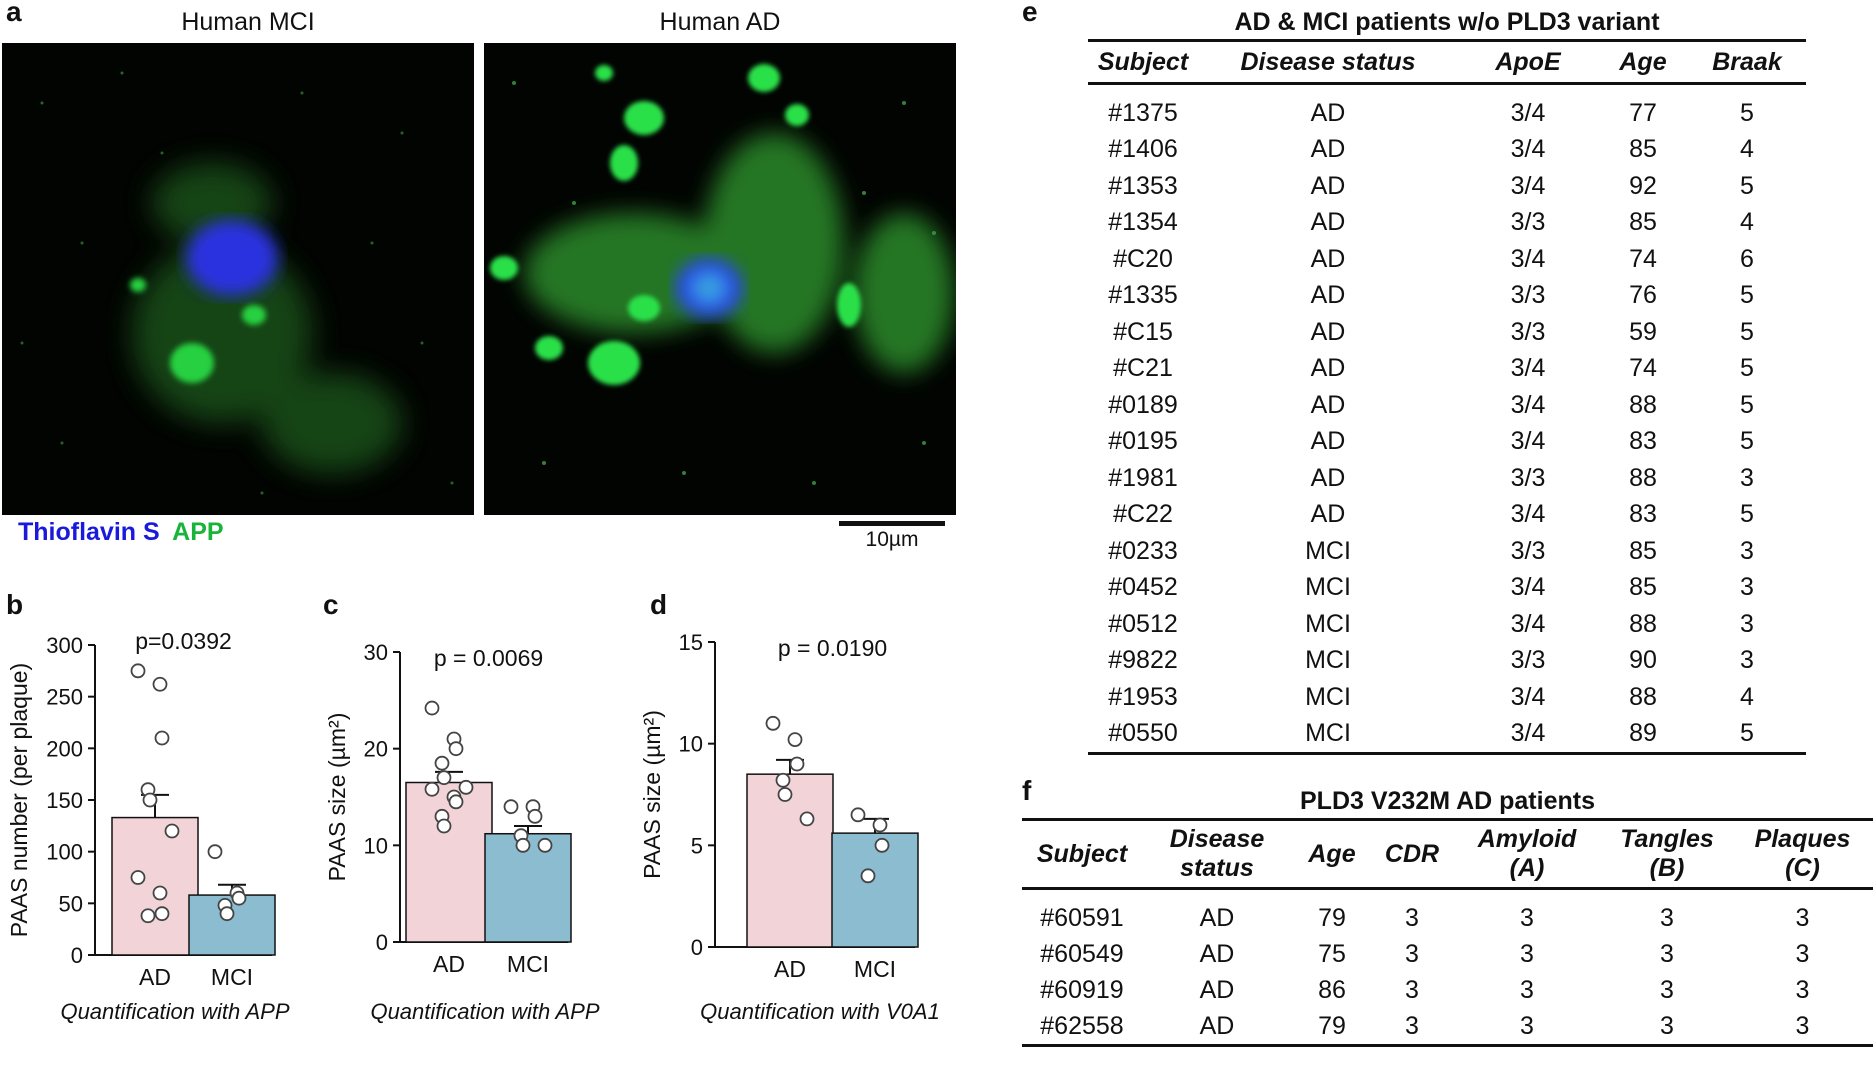 The image size is (1873, 1069). What do you see at coordinates (1643, 514) in the screenshot?
I see `table-e-cell: 83` at bounding box center [1643, 514].